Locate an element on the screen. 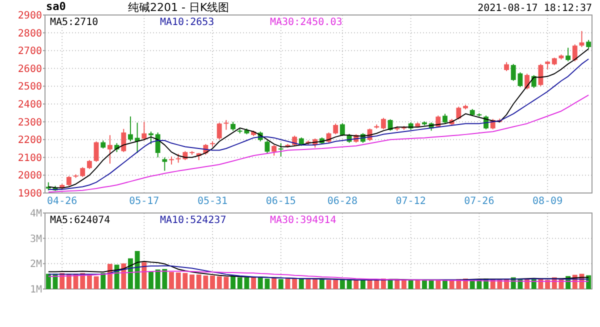 This screenshot has width=600, height=327. x-tick-label: 06-15 is located at coordinates (281, 201).